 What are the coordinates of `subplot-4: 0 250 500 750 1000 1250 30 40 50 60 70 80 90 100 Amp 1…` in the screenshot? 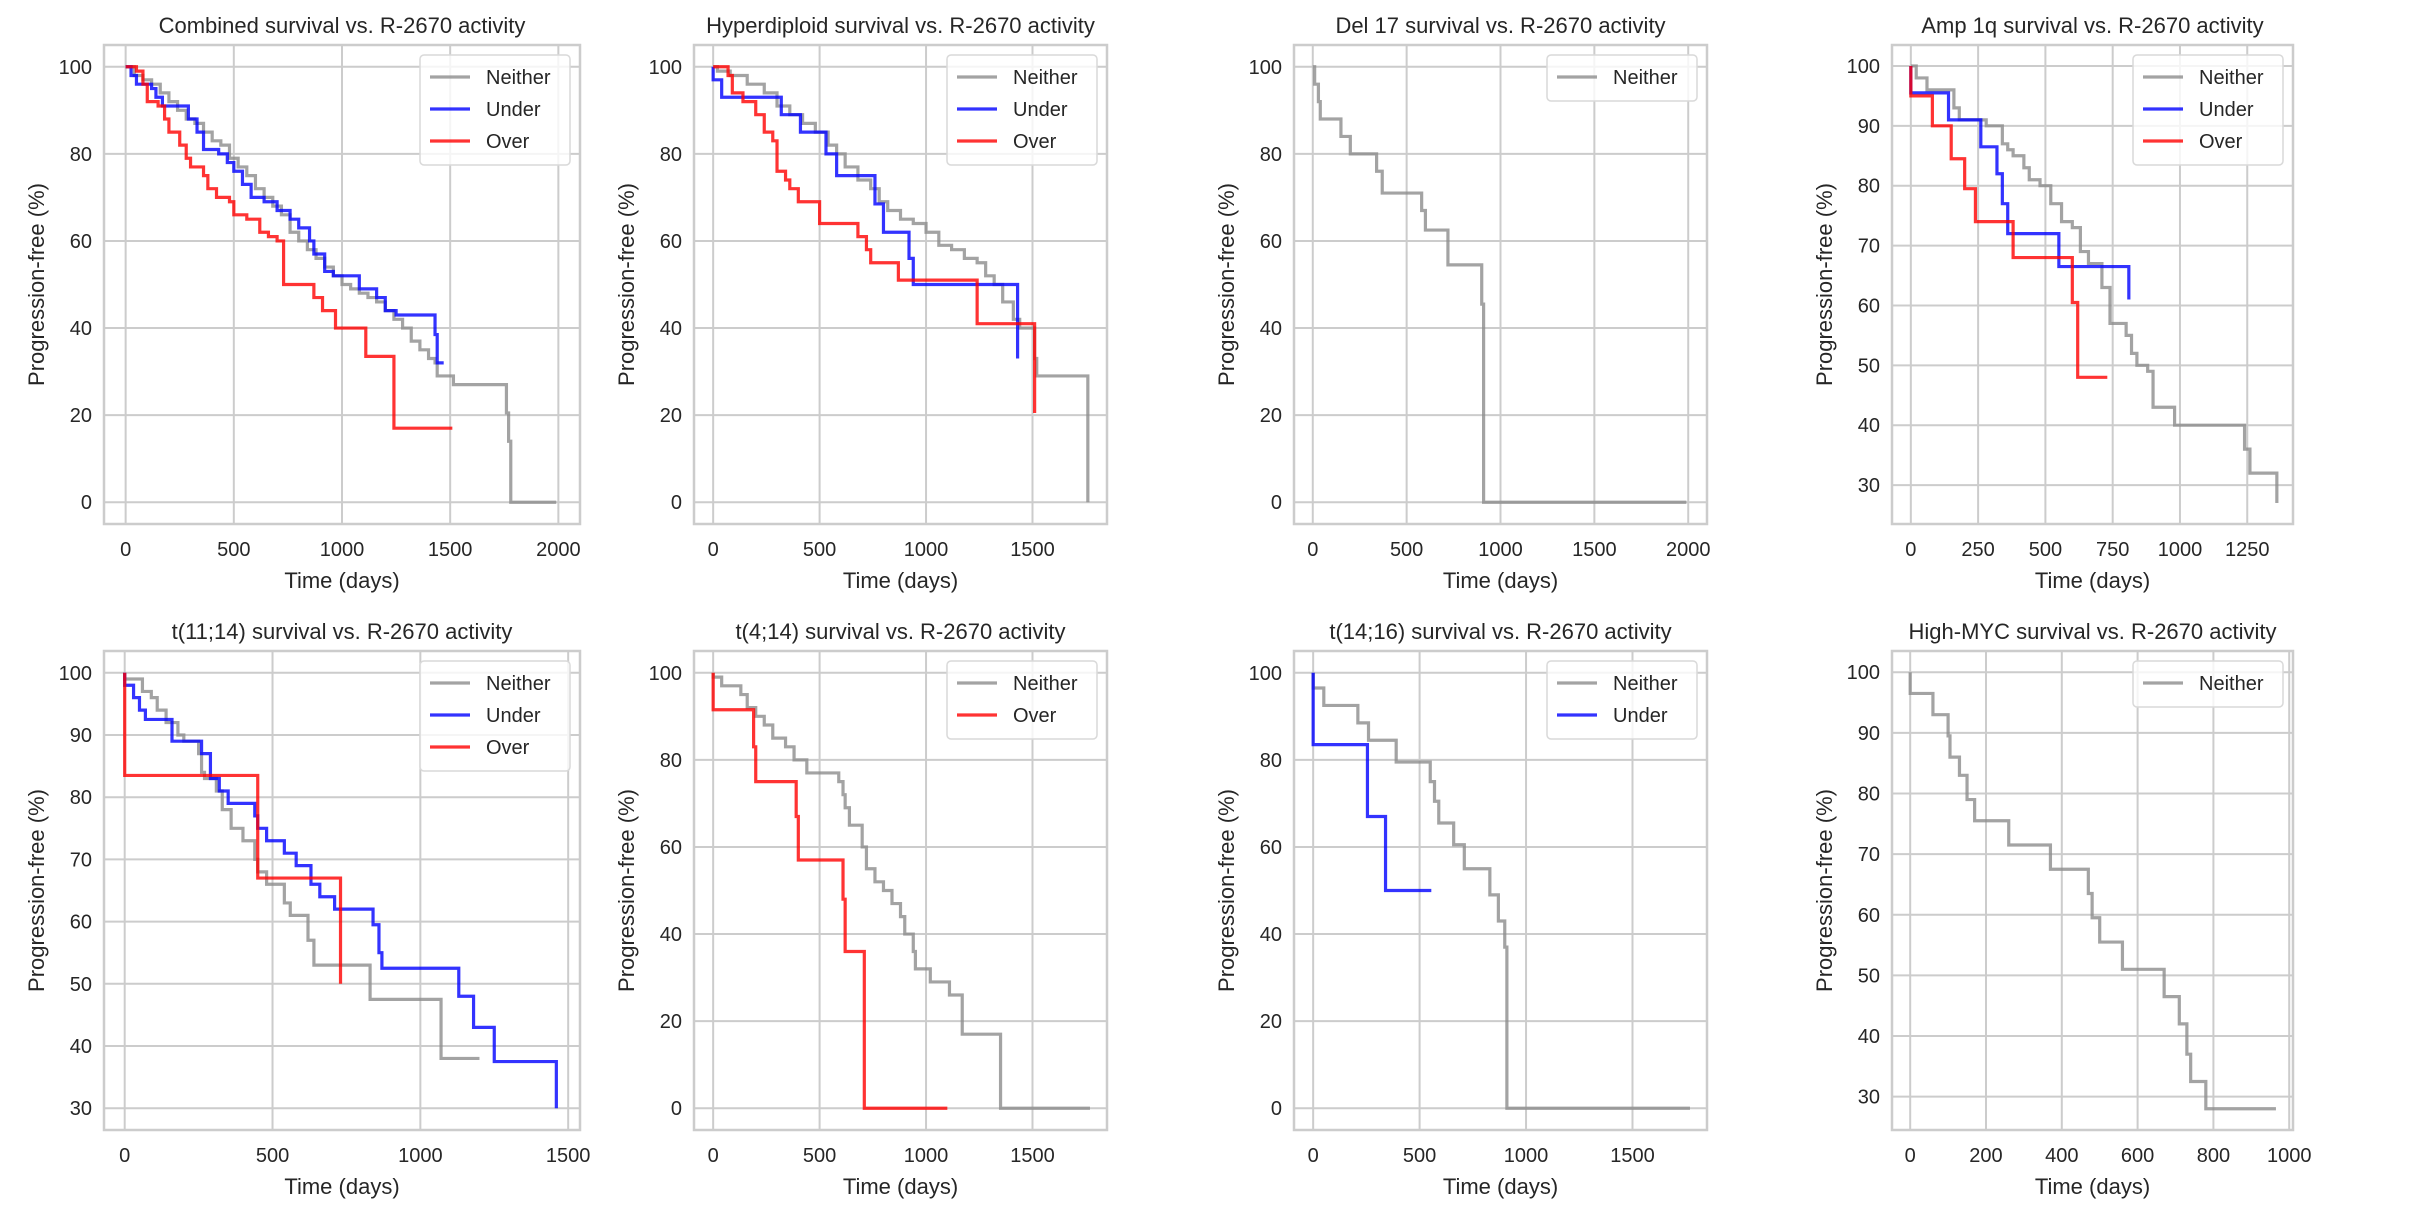 It's located at (2053, 303).